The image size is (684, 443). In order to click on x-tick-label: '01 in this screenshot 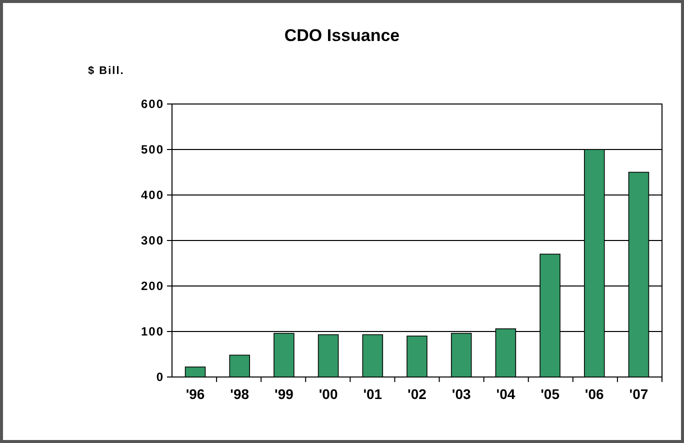, I will do `click(372, 394)`.